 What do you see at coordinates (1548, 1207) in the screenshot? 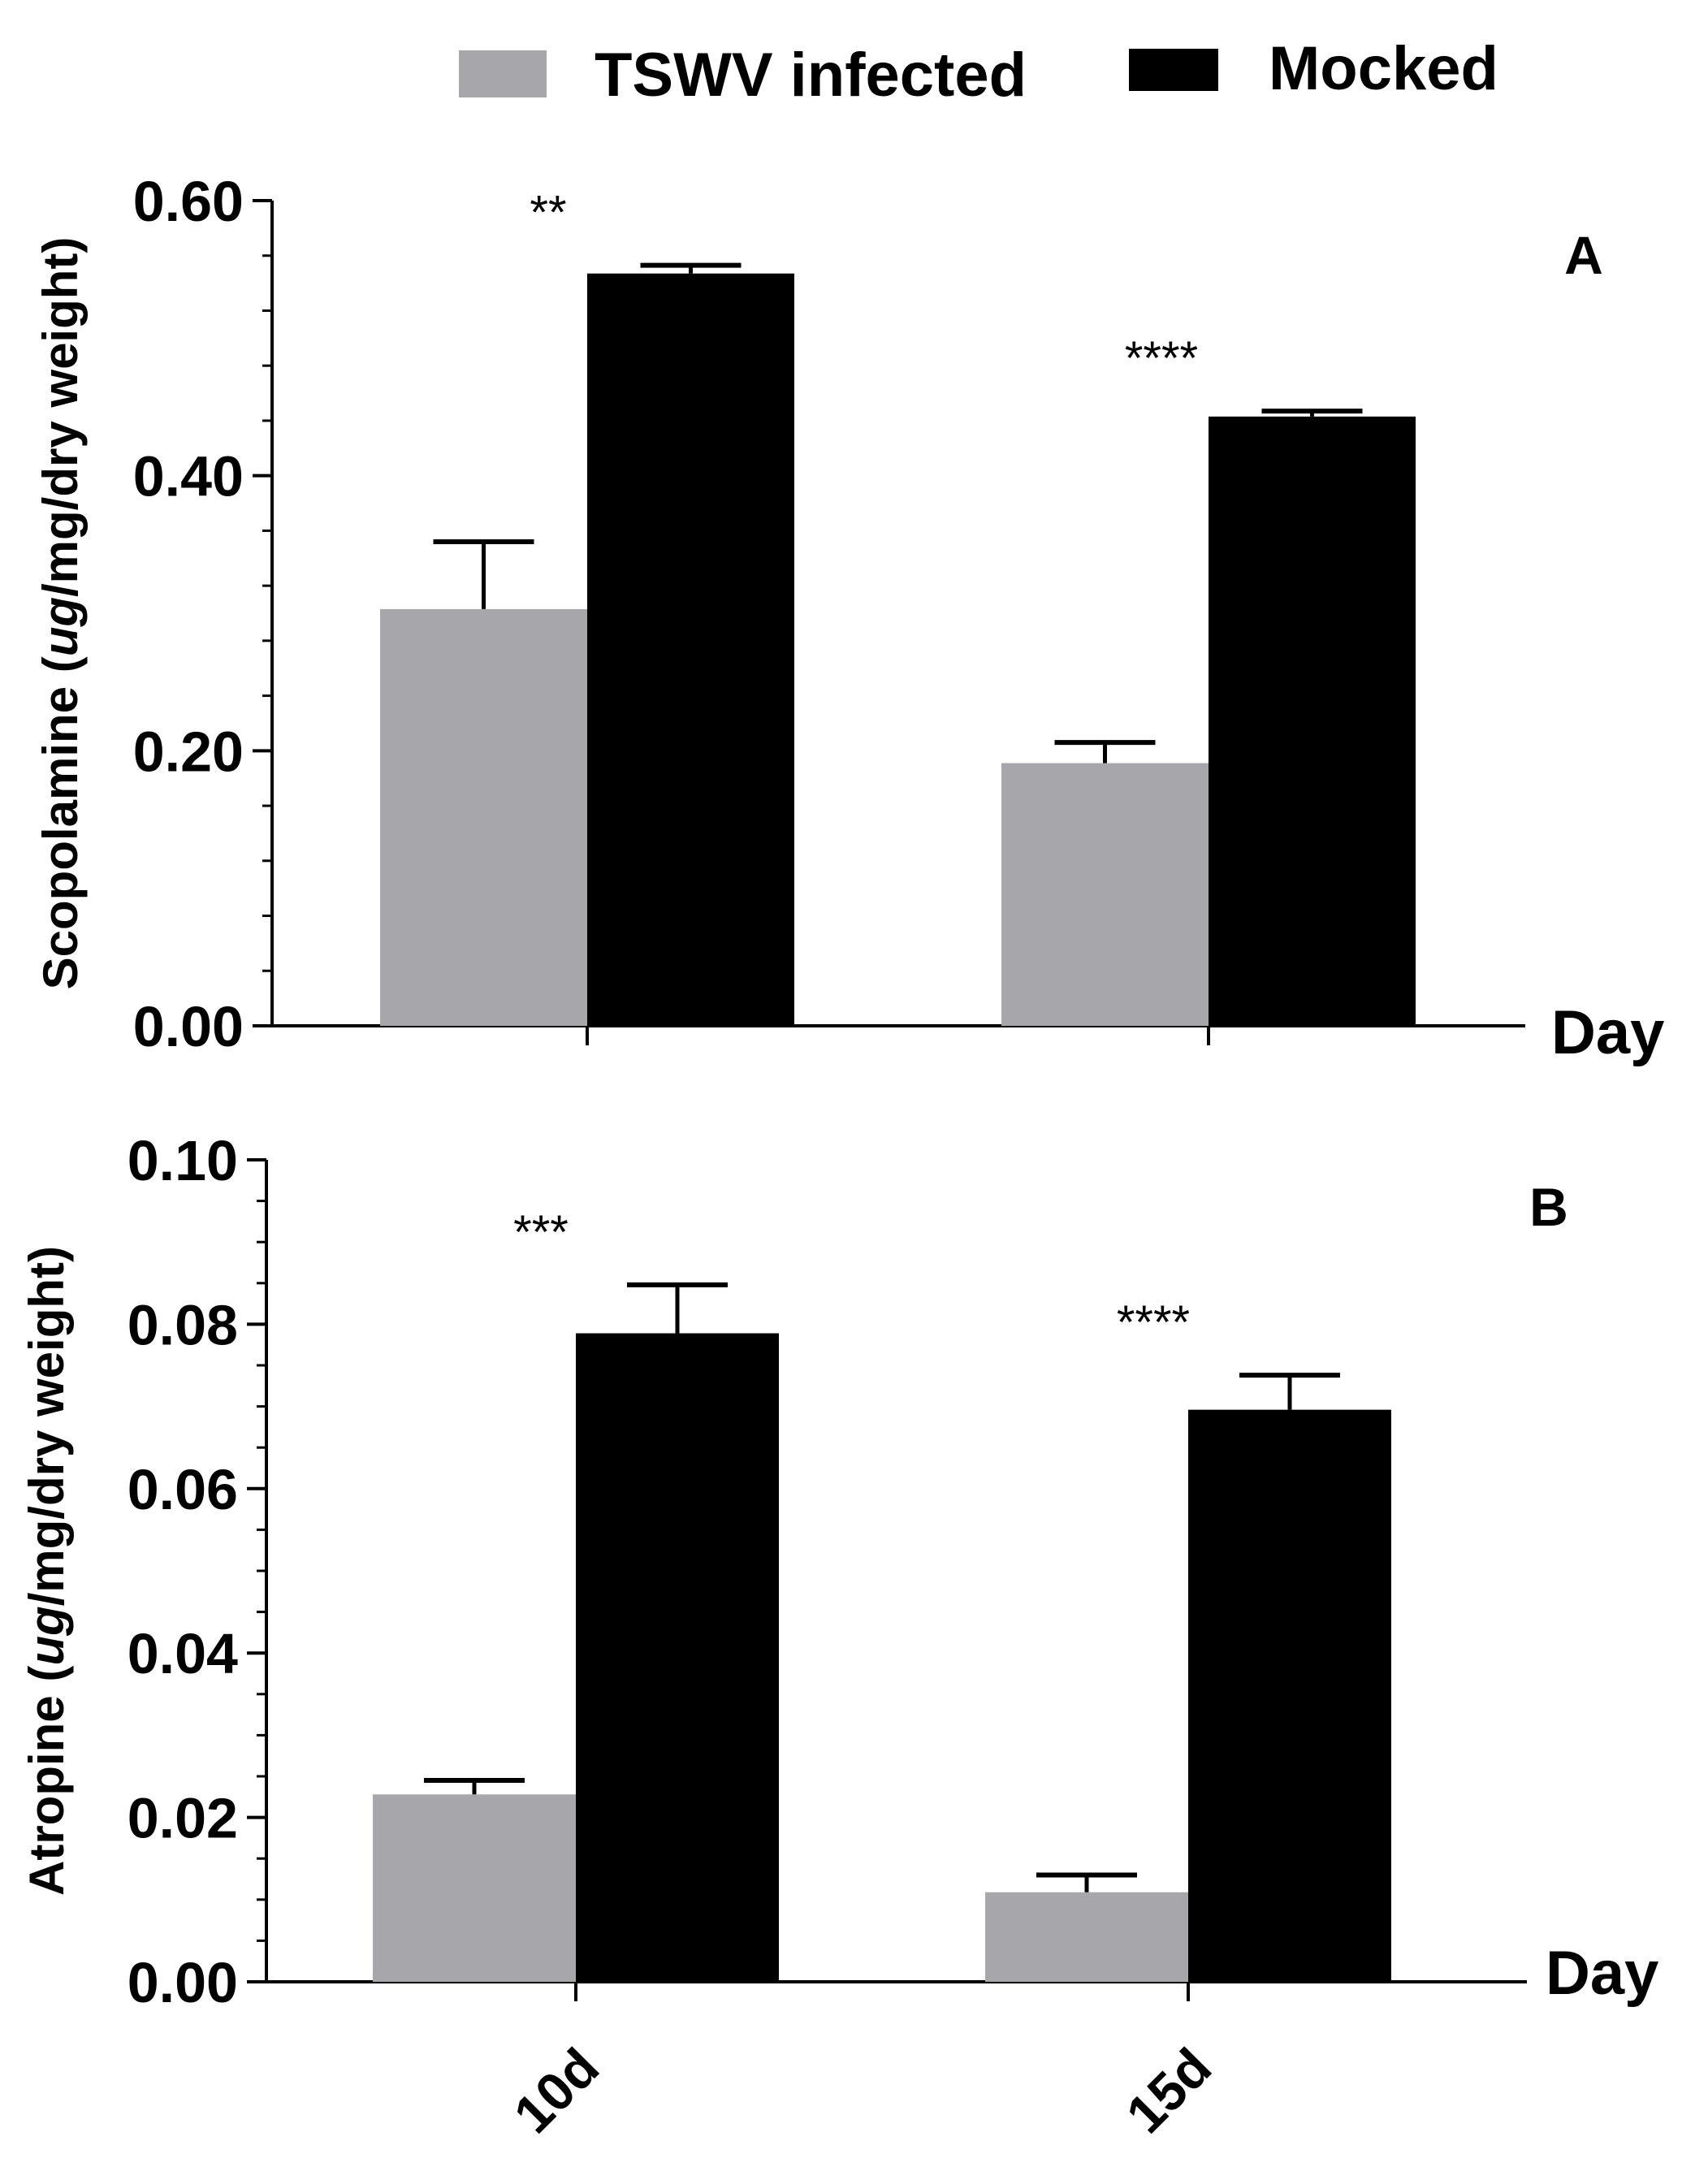
I see `panel-letter: B` at bounding box center [1548, 1207].